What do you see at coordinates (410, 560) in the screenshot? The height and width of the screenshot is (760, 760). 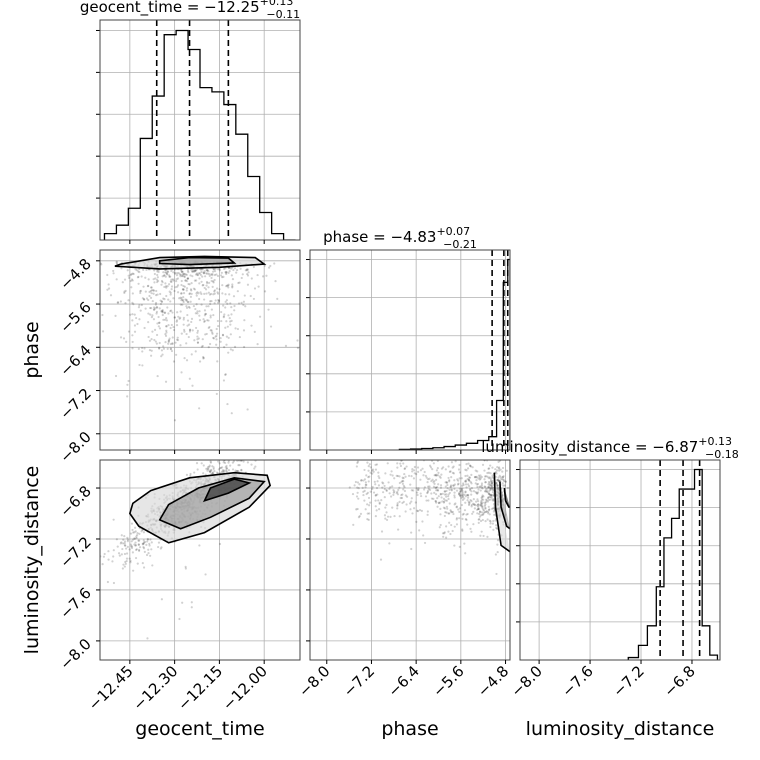 I see `2d-luminosity_distance-vs-phase-grid` at bounding box center [410, 560].